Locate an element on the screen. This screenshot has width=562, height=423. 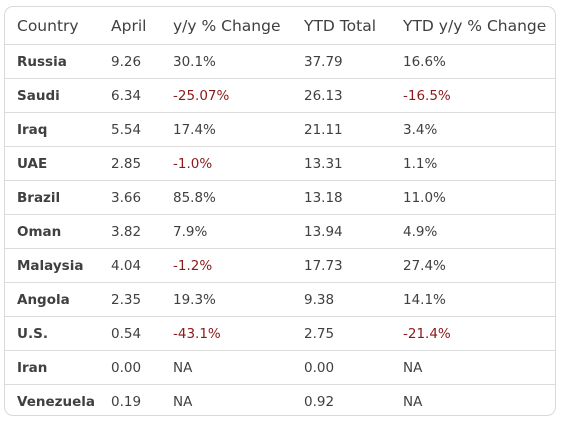
cell-ytd-yy-change: 27.4% is located at coordinates (473, 265).